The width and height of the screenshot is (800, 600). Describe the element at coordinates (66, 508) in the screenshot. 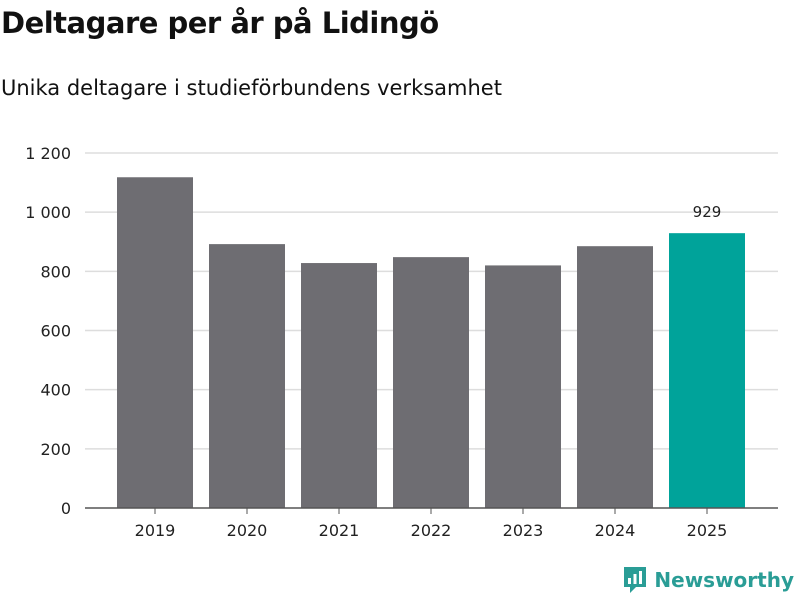

I see `y-tick-label: 0` at that location.